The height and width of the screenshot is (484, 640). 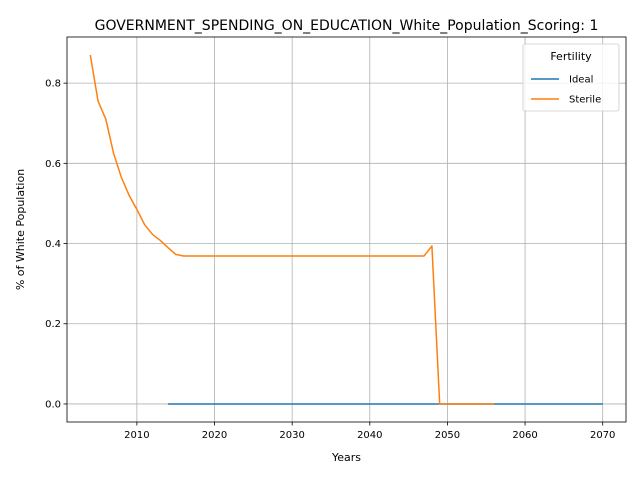 I want to click on x-tick-label: 2040, so click(x=369, y=435).